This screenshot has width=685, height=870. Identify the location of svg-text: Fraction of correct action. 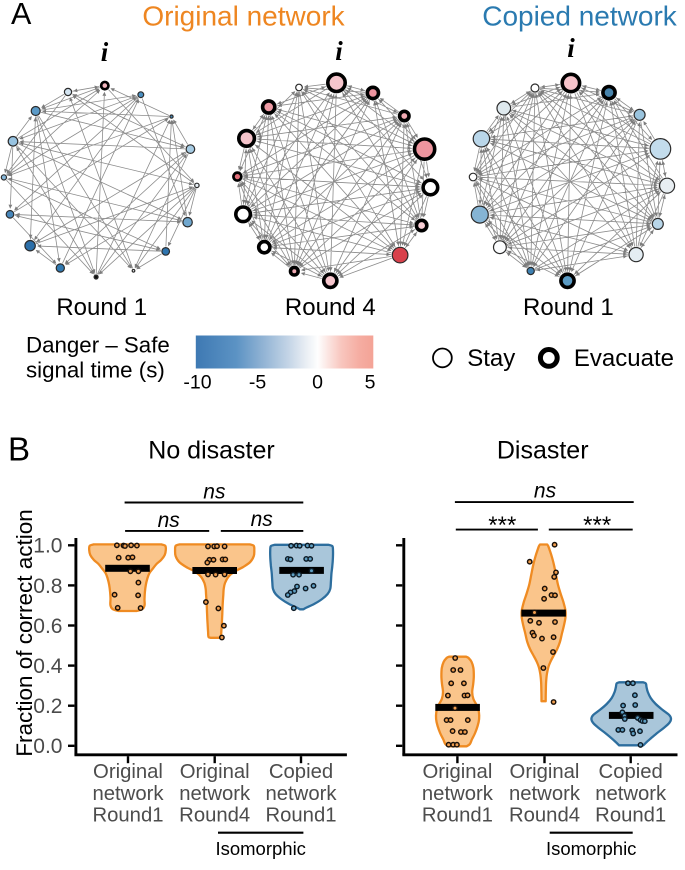
(24, 633).